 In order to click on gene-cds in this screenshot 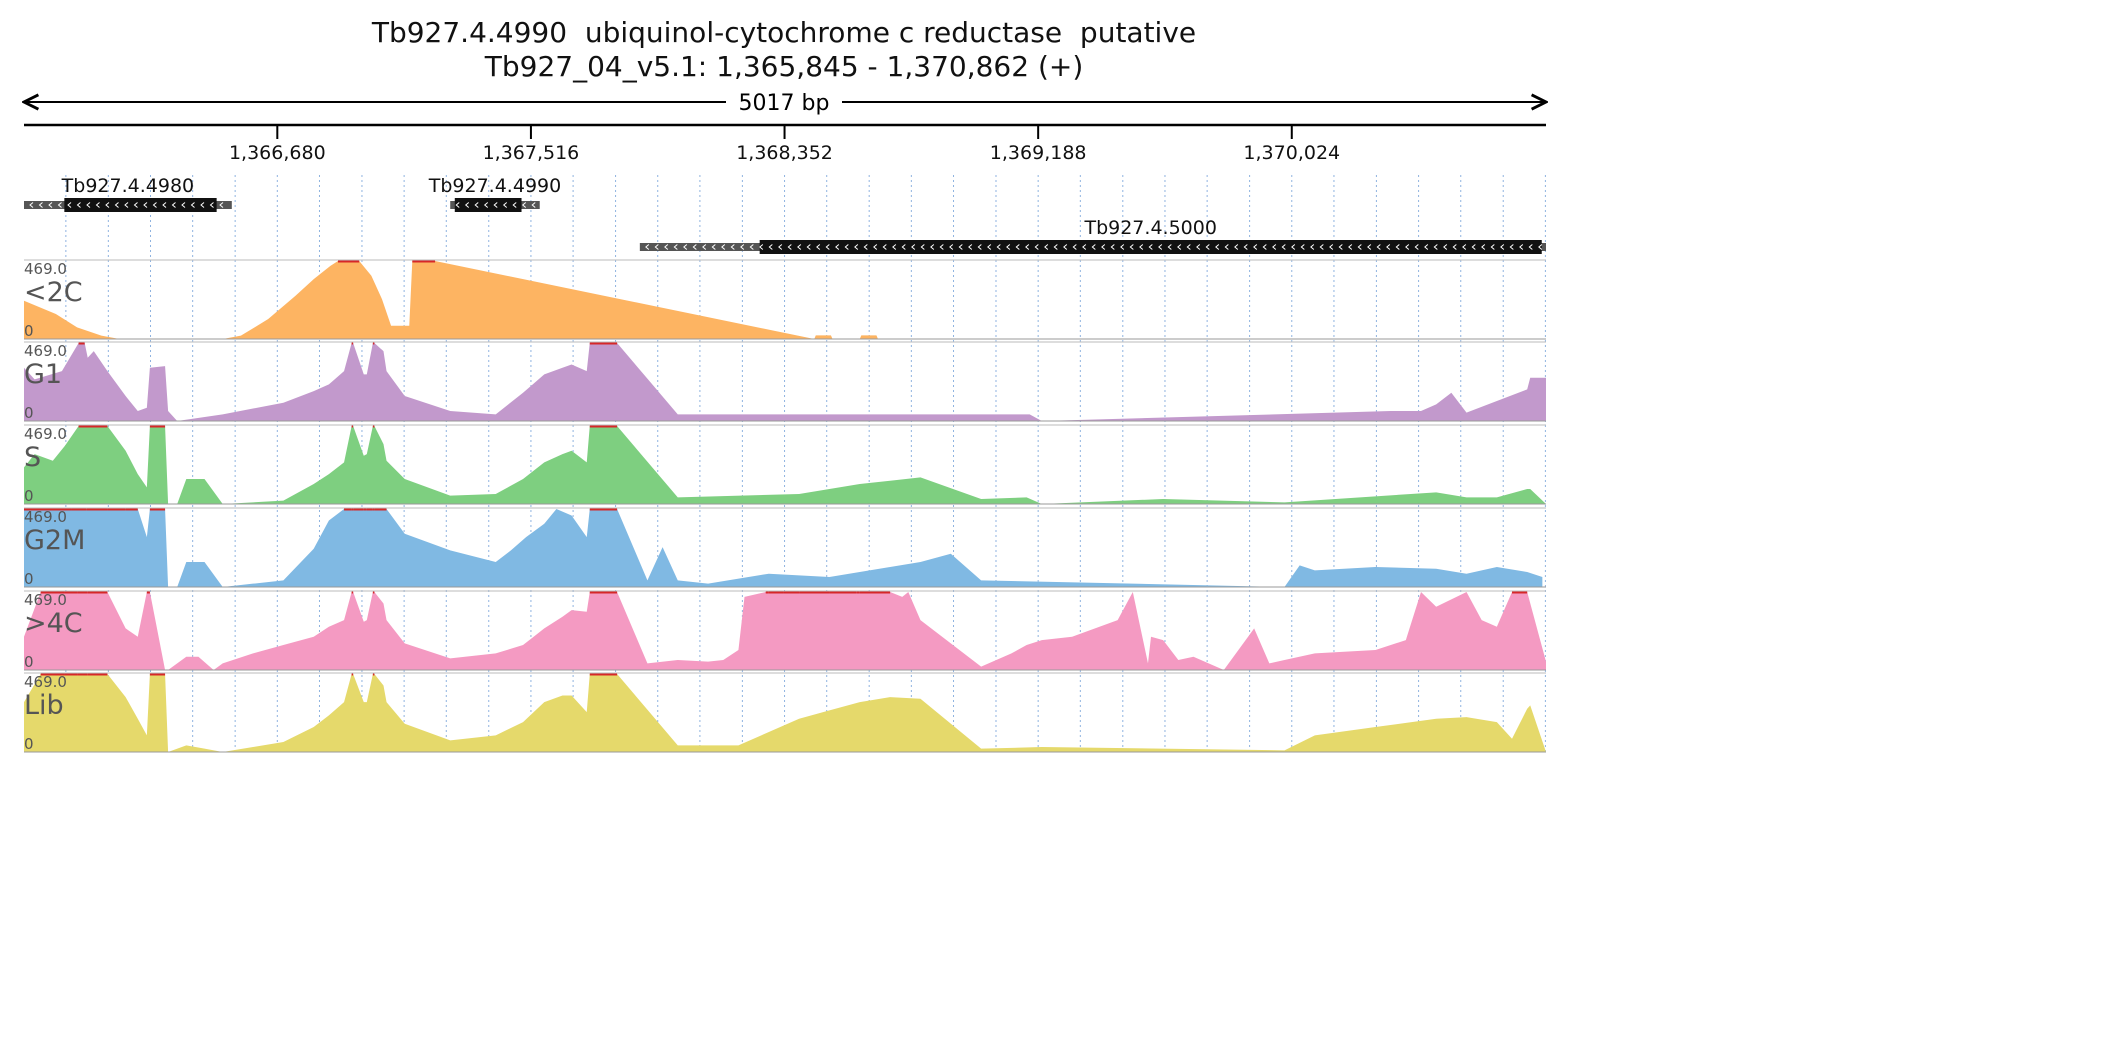, I will do `click(140, 205)`.